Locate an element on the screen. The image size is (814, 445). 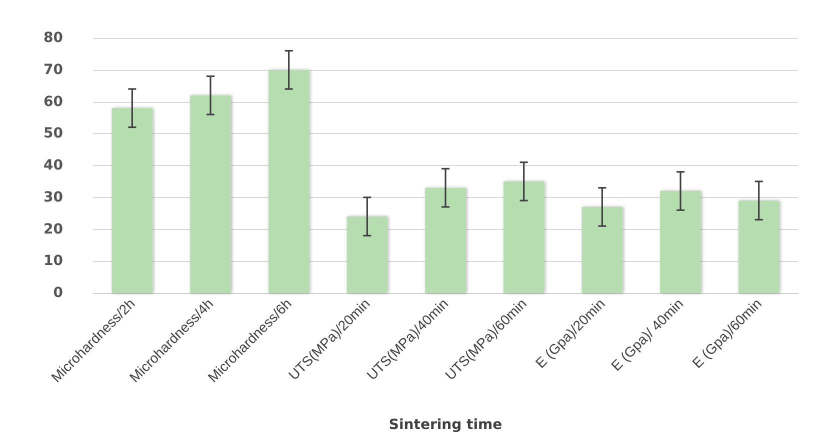
y-tick-label: 70 is located at coordinates (54, 70).